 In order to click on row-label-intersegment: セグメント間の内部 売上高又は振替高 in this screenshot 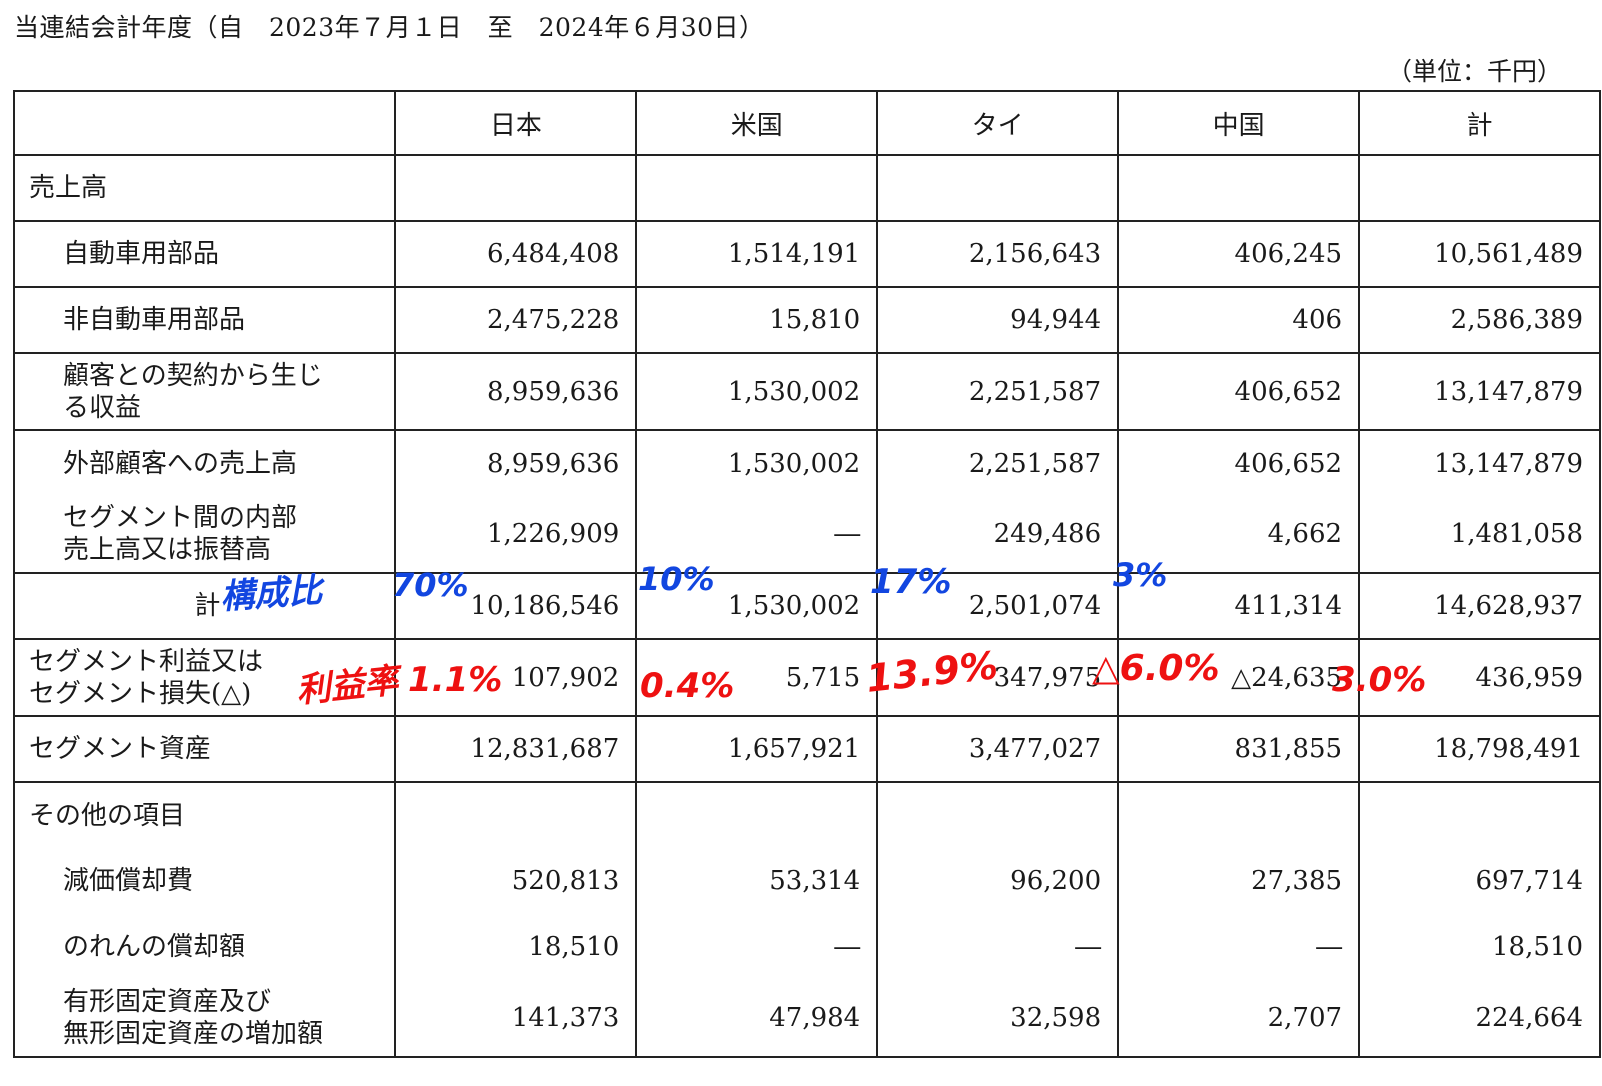, I will do `click(204, 535)`.